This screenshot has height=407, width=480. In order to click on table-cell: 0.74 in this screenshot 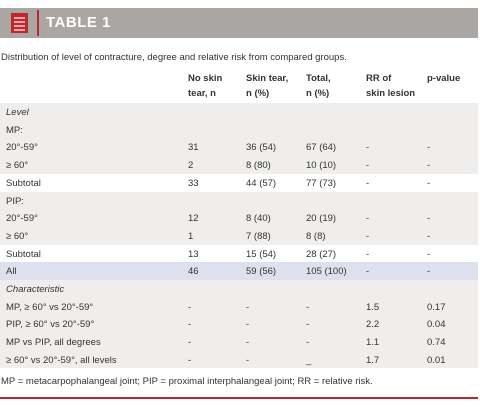, I will do `click(436, 343)`.